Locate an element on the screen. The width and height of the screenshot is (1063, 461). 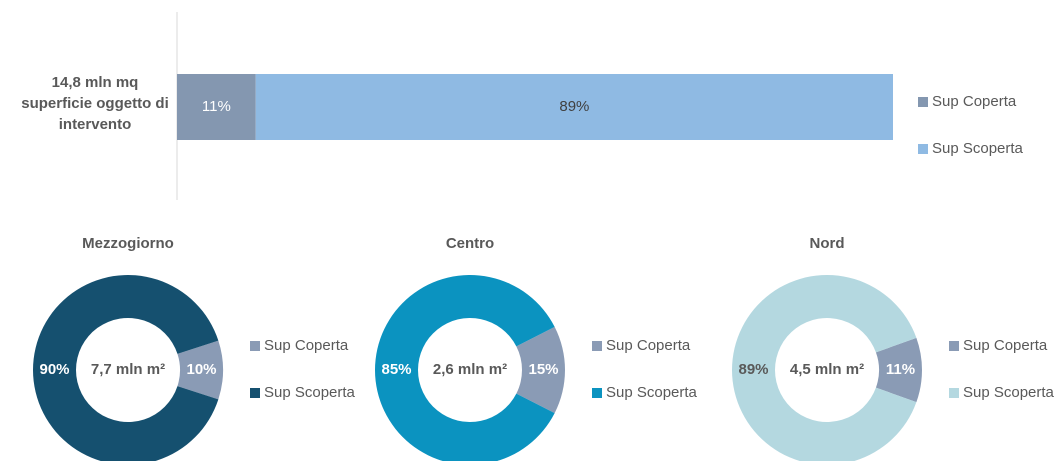
data-label: 10% is located at coordinates (201, 369).